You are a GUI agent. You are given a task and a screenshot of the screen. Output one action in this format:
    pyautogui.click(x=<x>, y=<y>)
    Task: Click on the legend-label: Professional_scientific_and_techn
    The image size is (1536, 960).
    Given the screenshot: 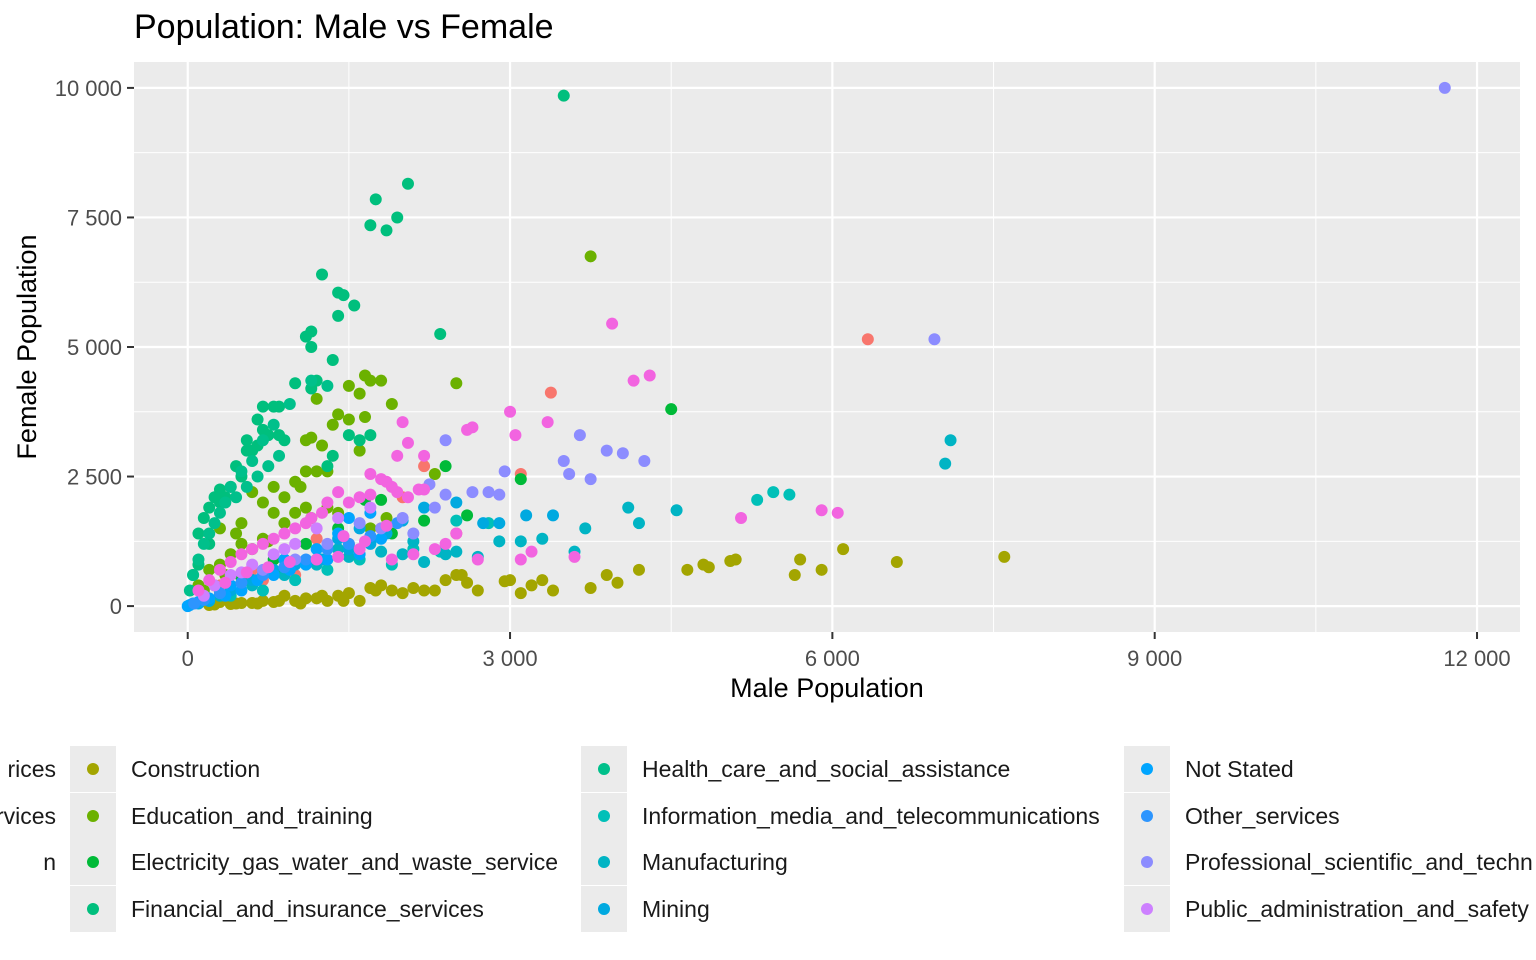 What is the action you would take?
    pyautogui.click(x=1359, y=862)
    